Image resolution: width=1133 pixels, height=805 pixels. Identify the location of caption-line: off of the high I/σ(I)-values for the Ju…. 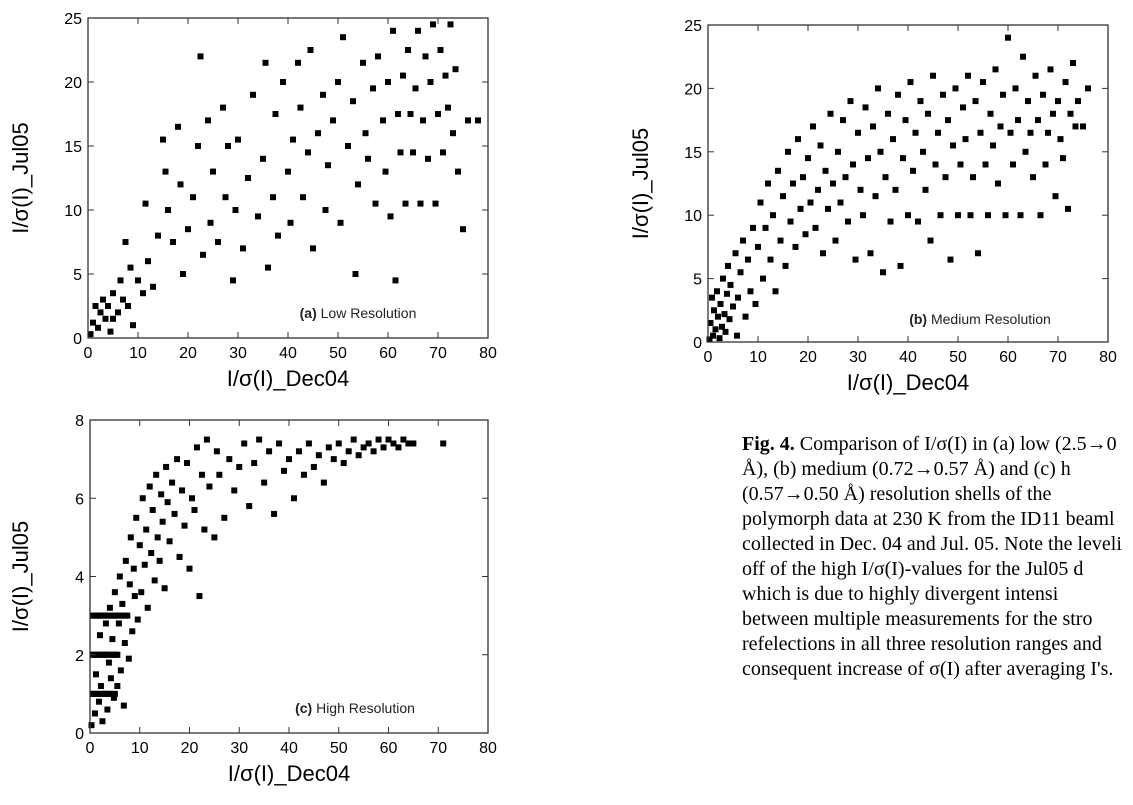
(913, 569).